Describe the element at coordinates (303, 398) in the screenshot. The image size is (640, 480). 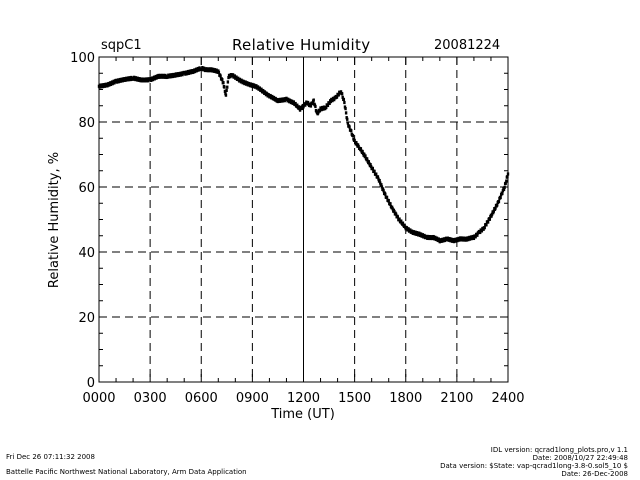
I see `x-tick-label: 1200` at that location.